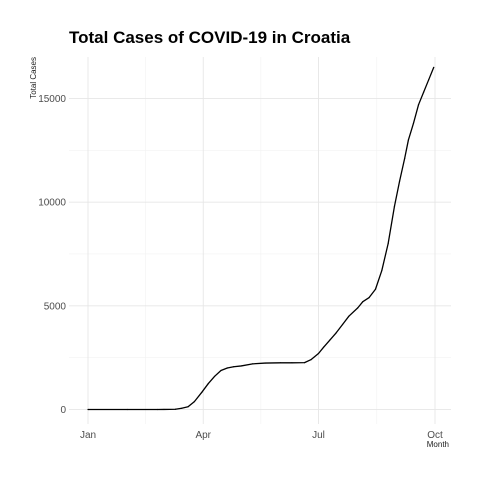 The width and height of the screenshot is (480, 480). Describe the element at coordinates (52, 255) in the screenshot. I see `y-axis-ticks: 0 5000 10000 15000` at that location.